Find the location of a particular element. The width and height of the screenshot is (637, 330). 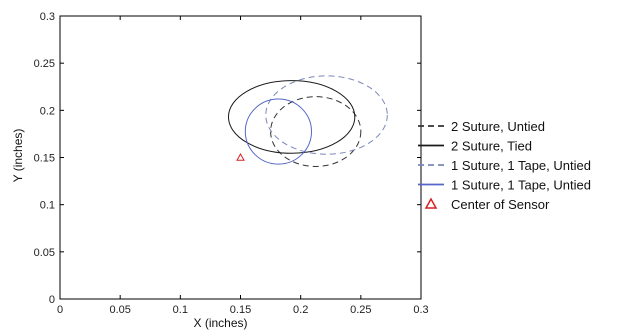

x-tick-label: 0.1 is located at coordinates (180, 310).